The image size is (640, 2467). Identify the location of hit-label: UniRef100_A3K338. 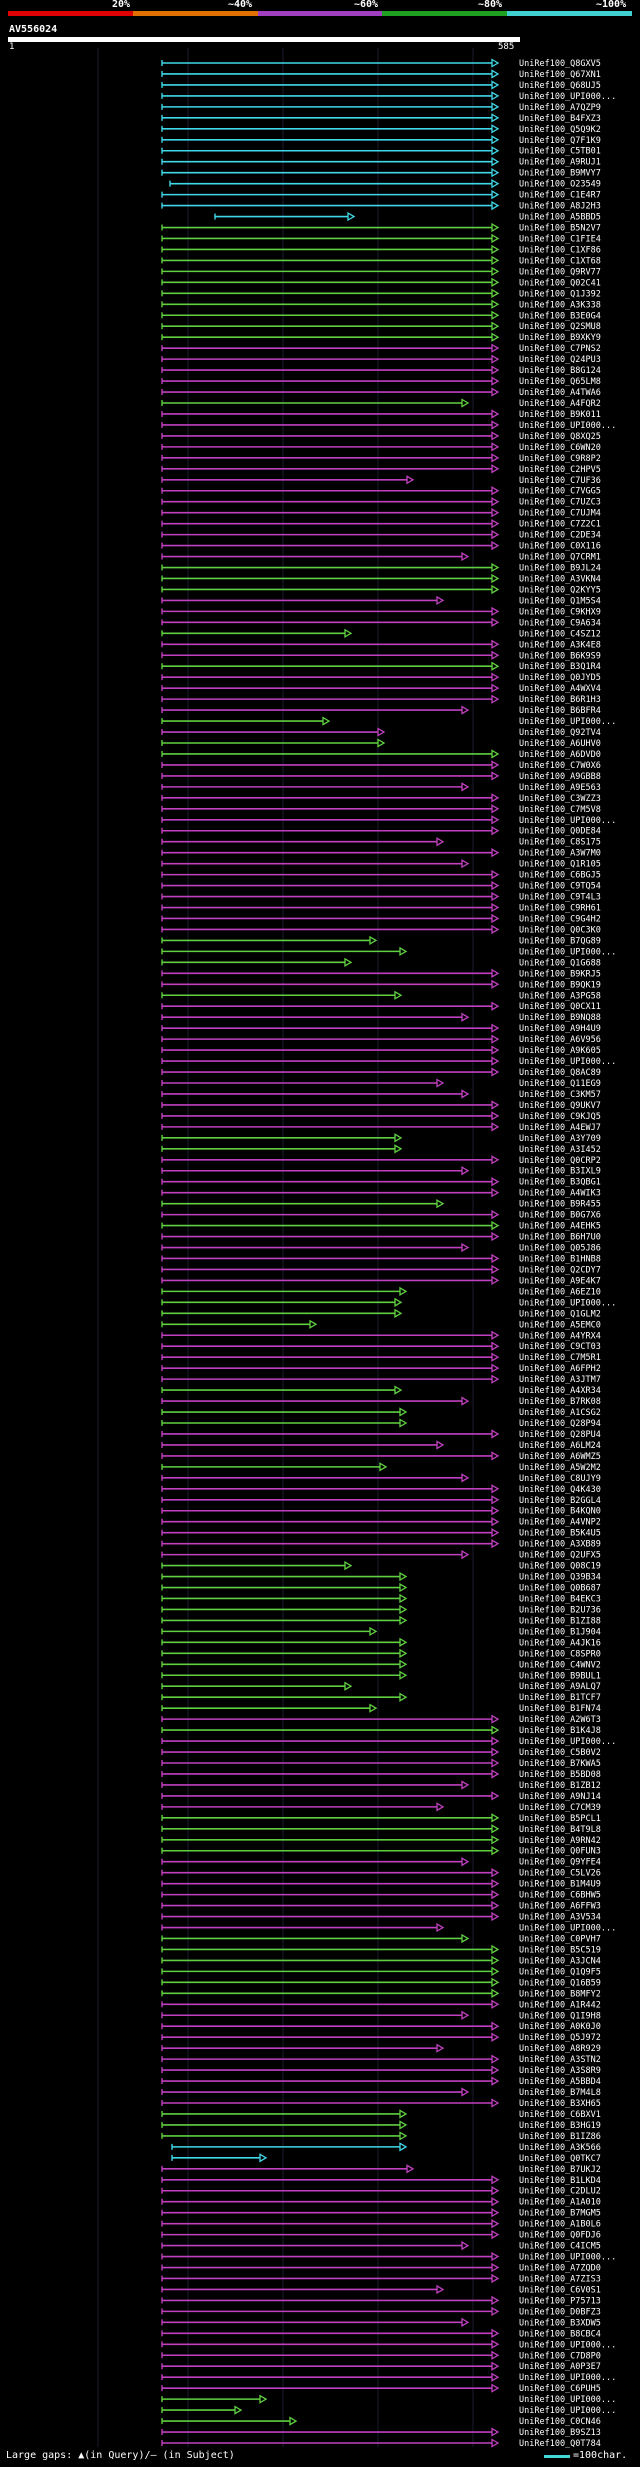
(560, 305).